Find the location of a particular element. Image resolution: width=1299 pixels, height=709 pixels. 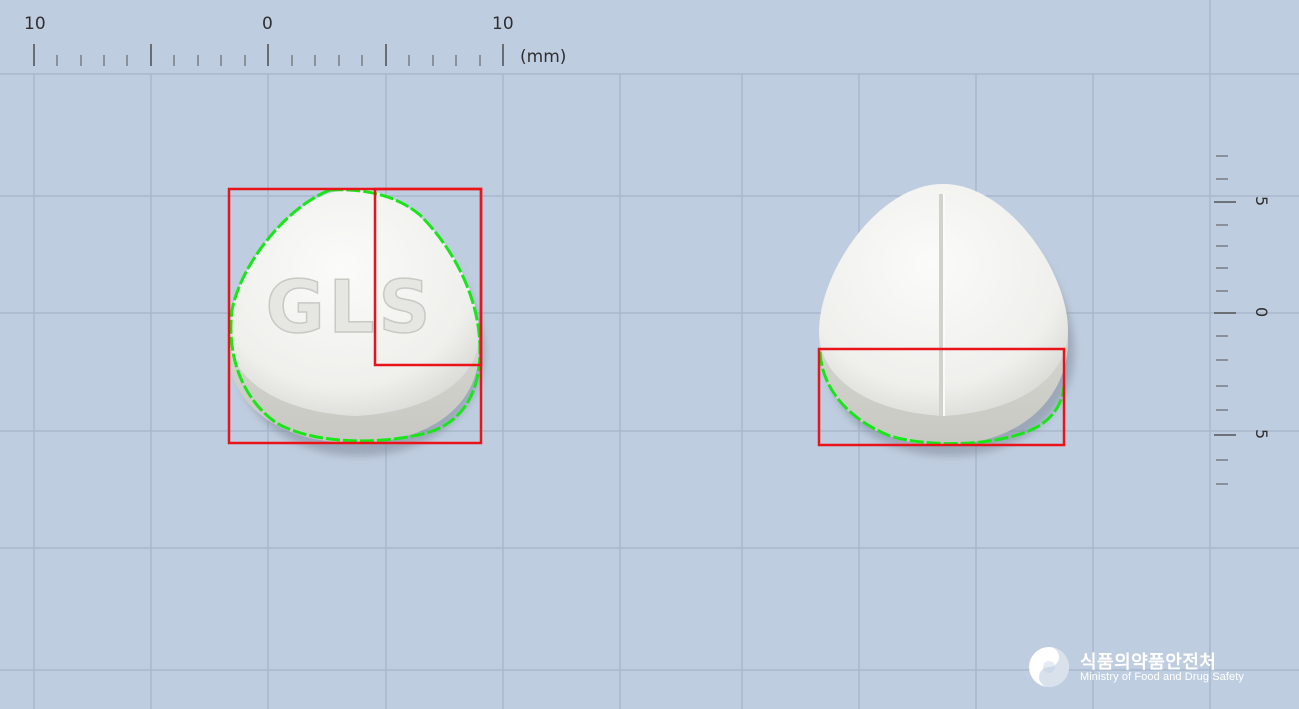

back-pill-bounding-box is located at coordinates (941, 397).